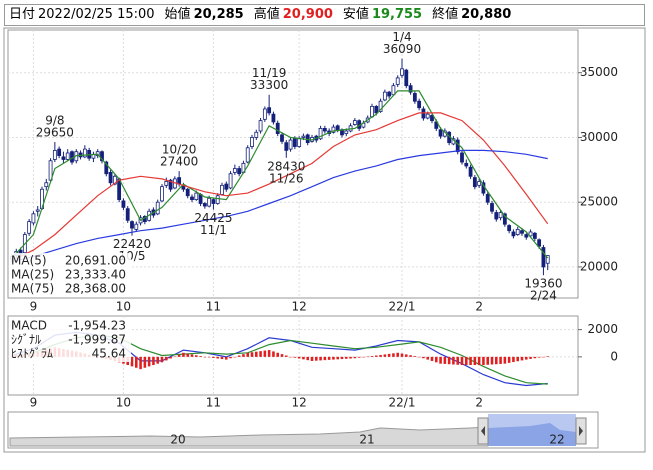 The width and height of the screenshot is (653, 470). Describe the element at coordinates (266, 14) in the screenshot. I see `label: 高値` at that location.